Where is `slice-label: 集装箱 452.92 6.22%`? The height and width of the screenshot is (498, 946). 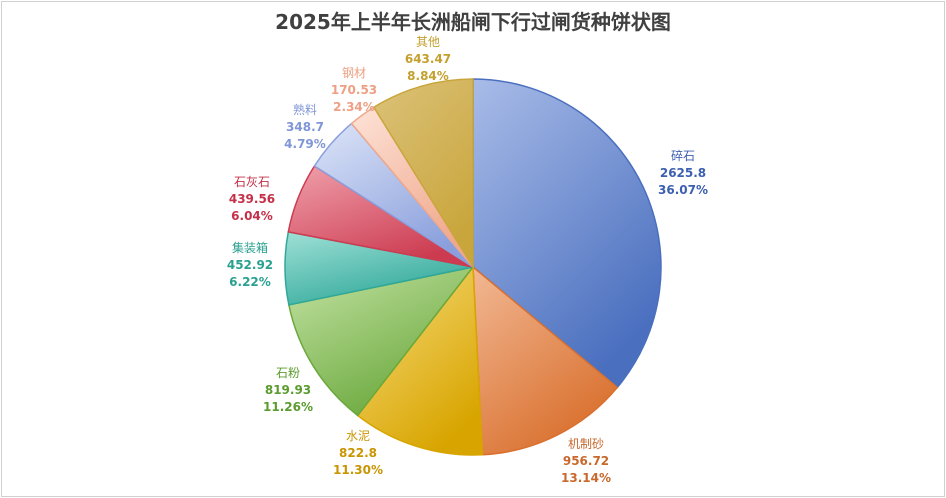 slice-label: 集装箱 452.92 6.22% is located at coordinates (250, 264).